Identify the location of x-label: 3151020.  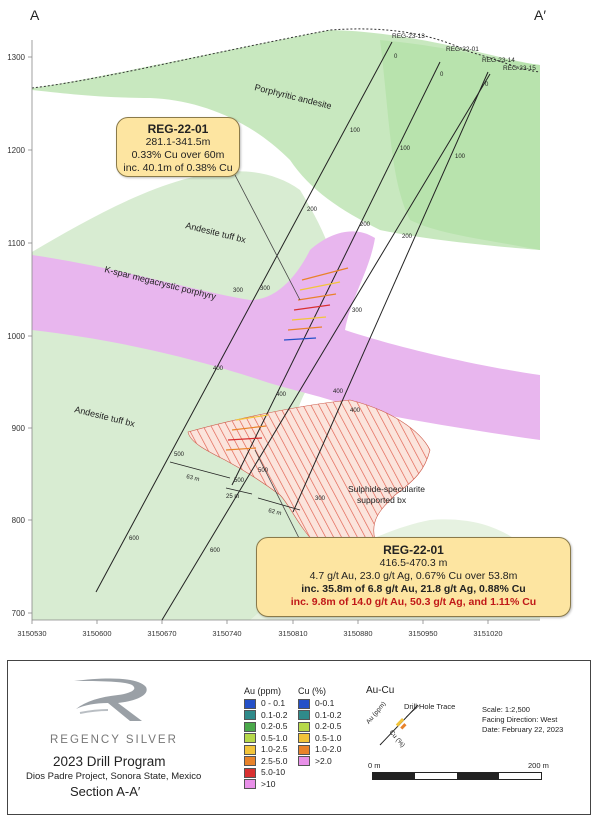
(487, 633).